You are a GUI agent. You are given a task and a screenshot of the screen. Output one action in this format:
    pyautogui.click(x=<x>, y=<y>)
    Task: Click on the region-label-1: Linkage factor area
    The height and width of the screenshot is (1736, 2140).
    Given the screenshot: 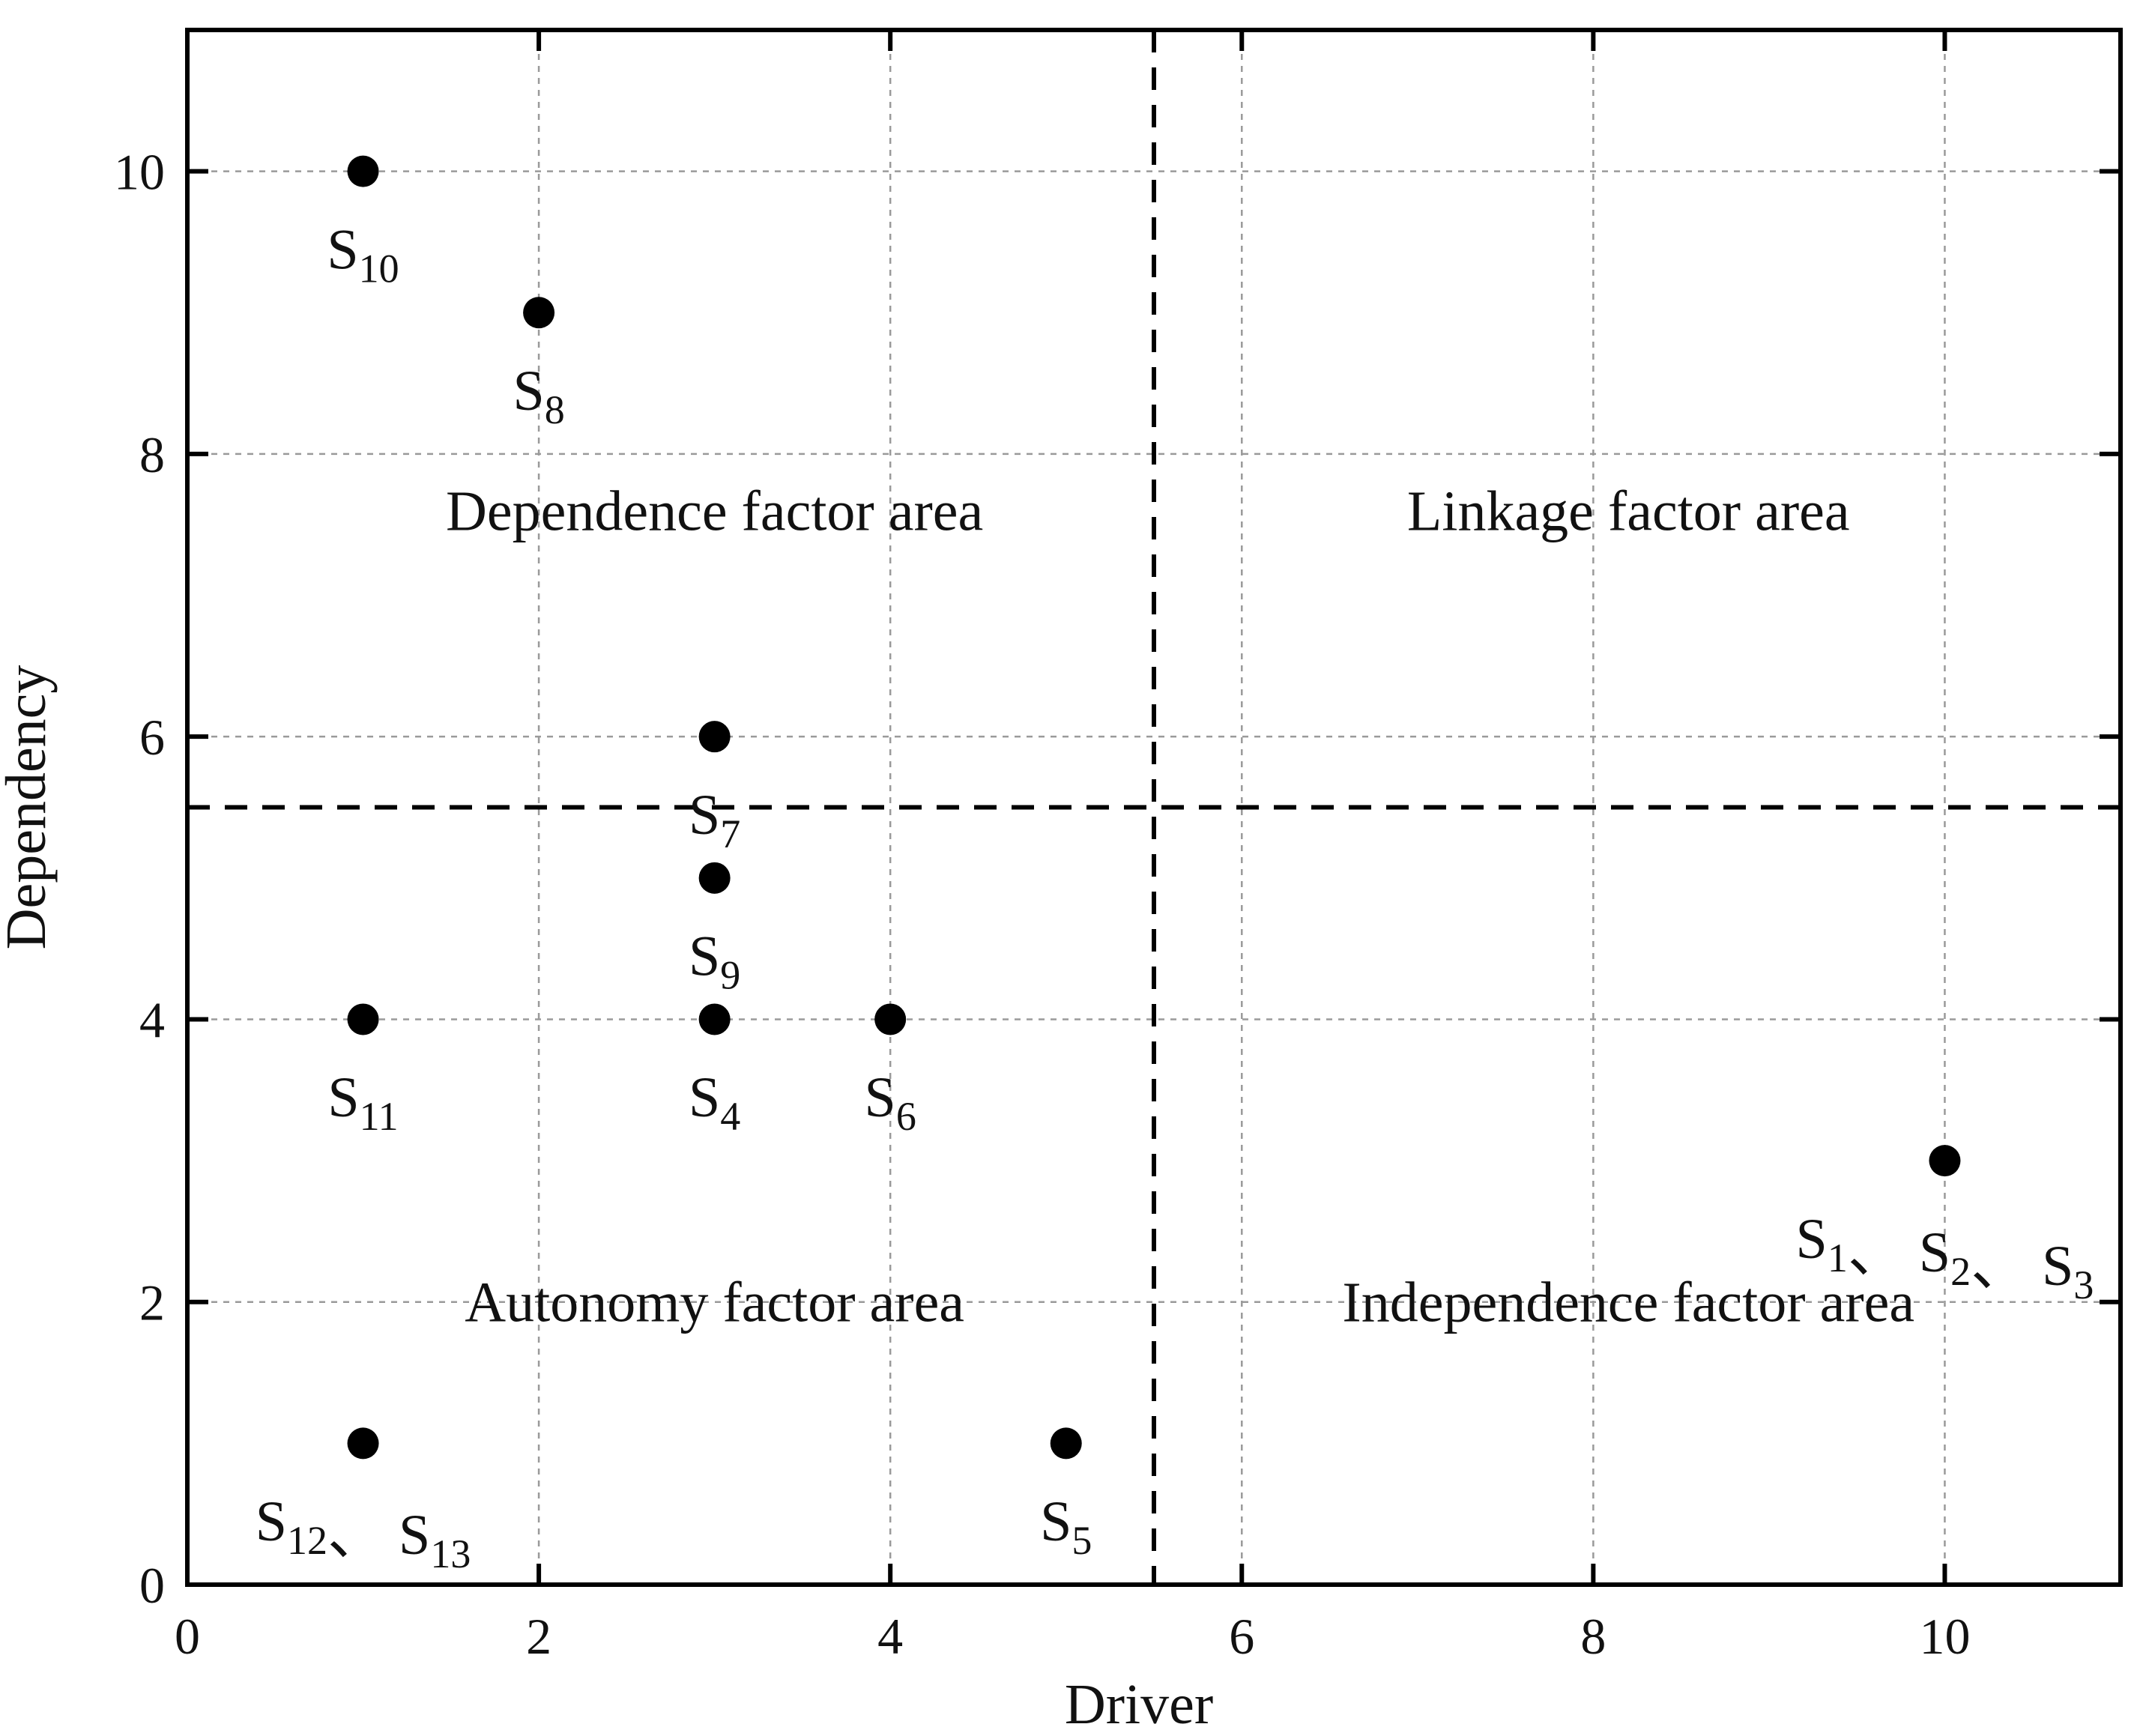 What is the action you would take?
    pyautogui.click(x=1628, y=511)
    